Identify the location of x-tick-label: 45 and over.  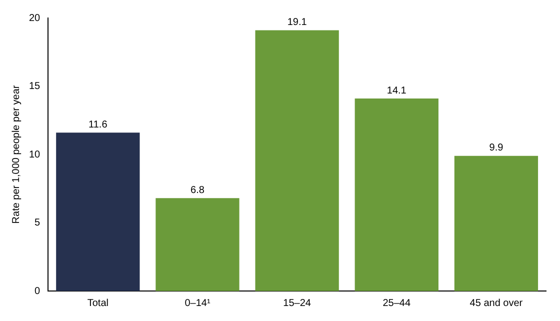
(497, 303).